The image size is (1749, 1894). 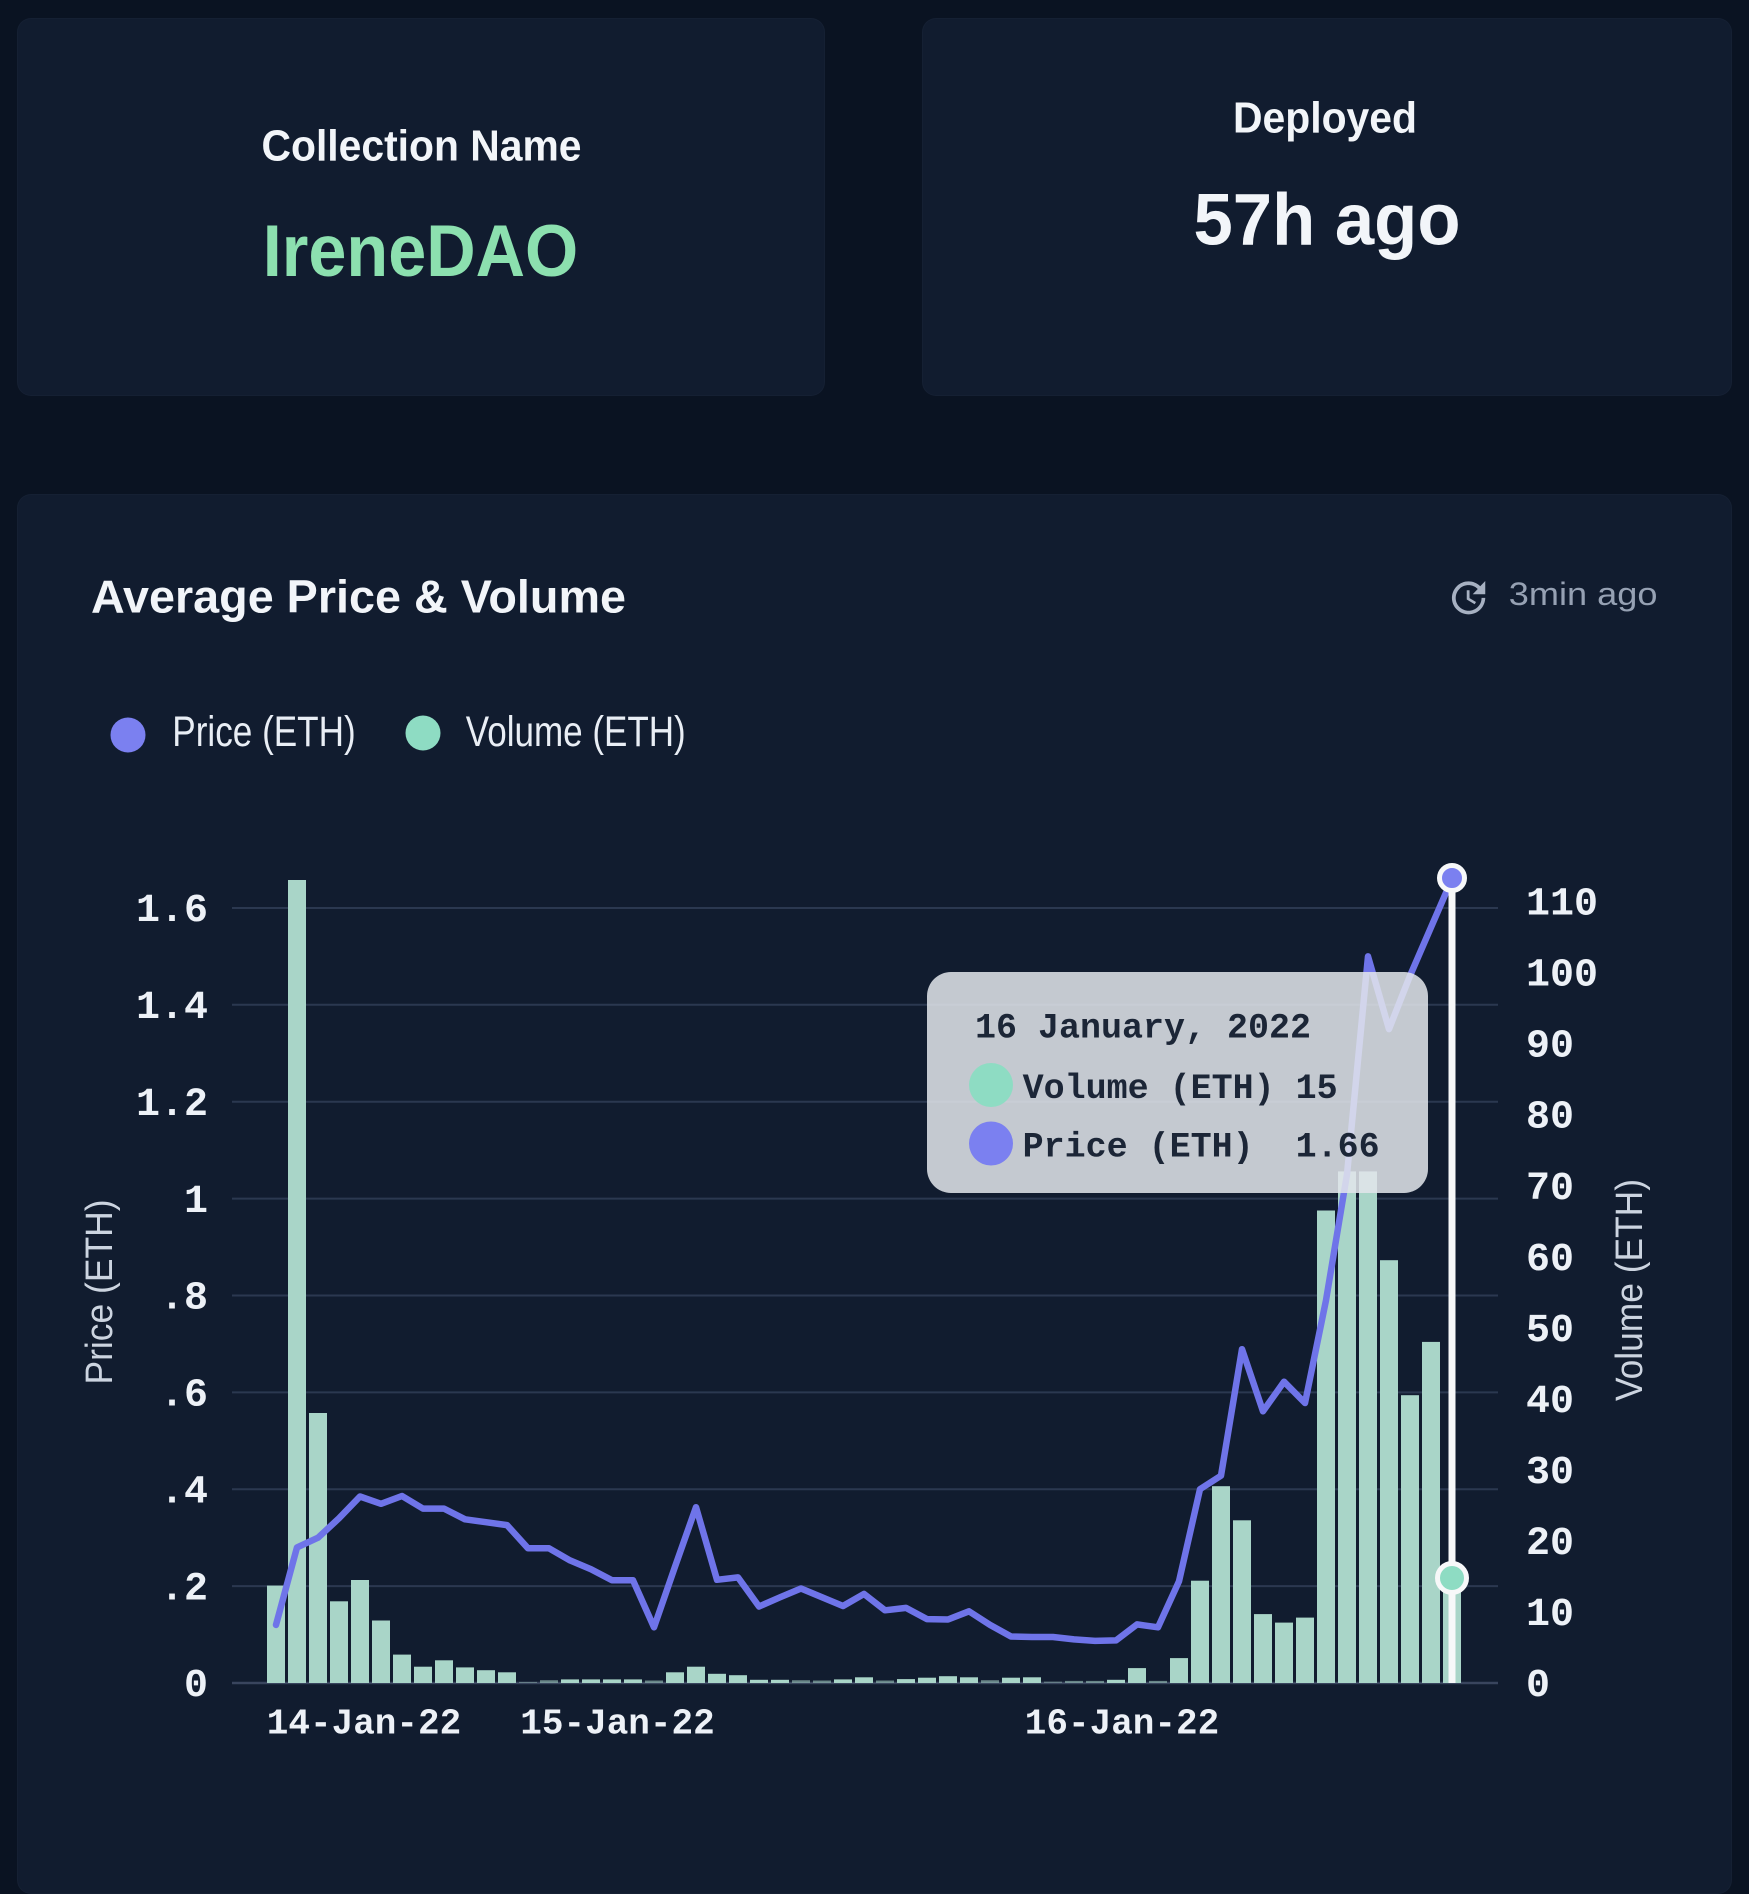 I want to click on svg-text: Volume (ETH) 15, so click(x=1180, y=1089).